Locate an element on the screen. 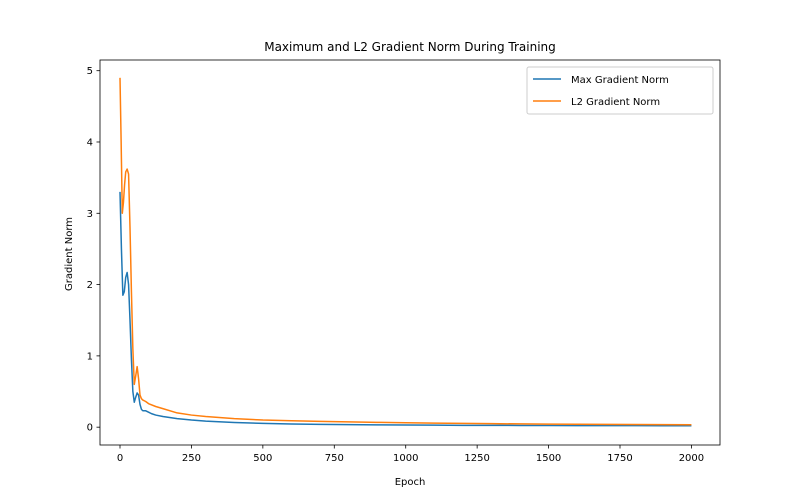 The image size is (800, 500). x-tick-label: 250 is located at coordinates (191, 458).